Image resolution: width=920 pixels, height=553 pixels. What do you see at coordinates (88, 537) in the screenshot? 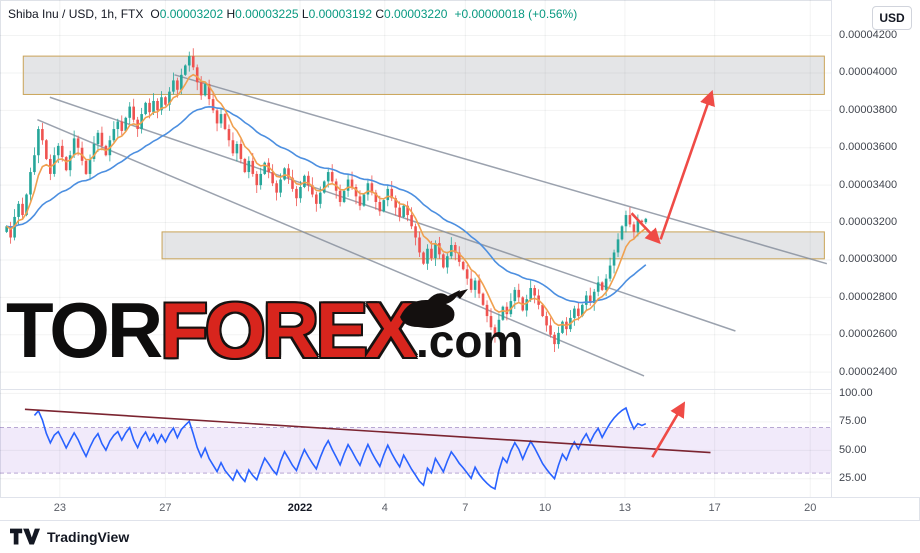
I see `tradingview-wordmark: TradingView` at bounding box center [88, 537].